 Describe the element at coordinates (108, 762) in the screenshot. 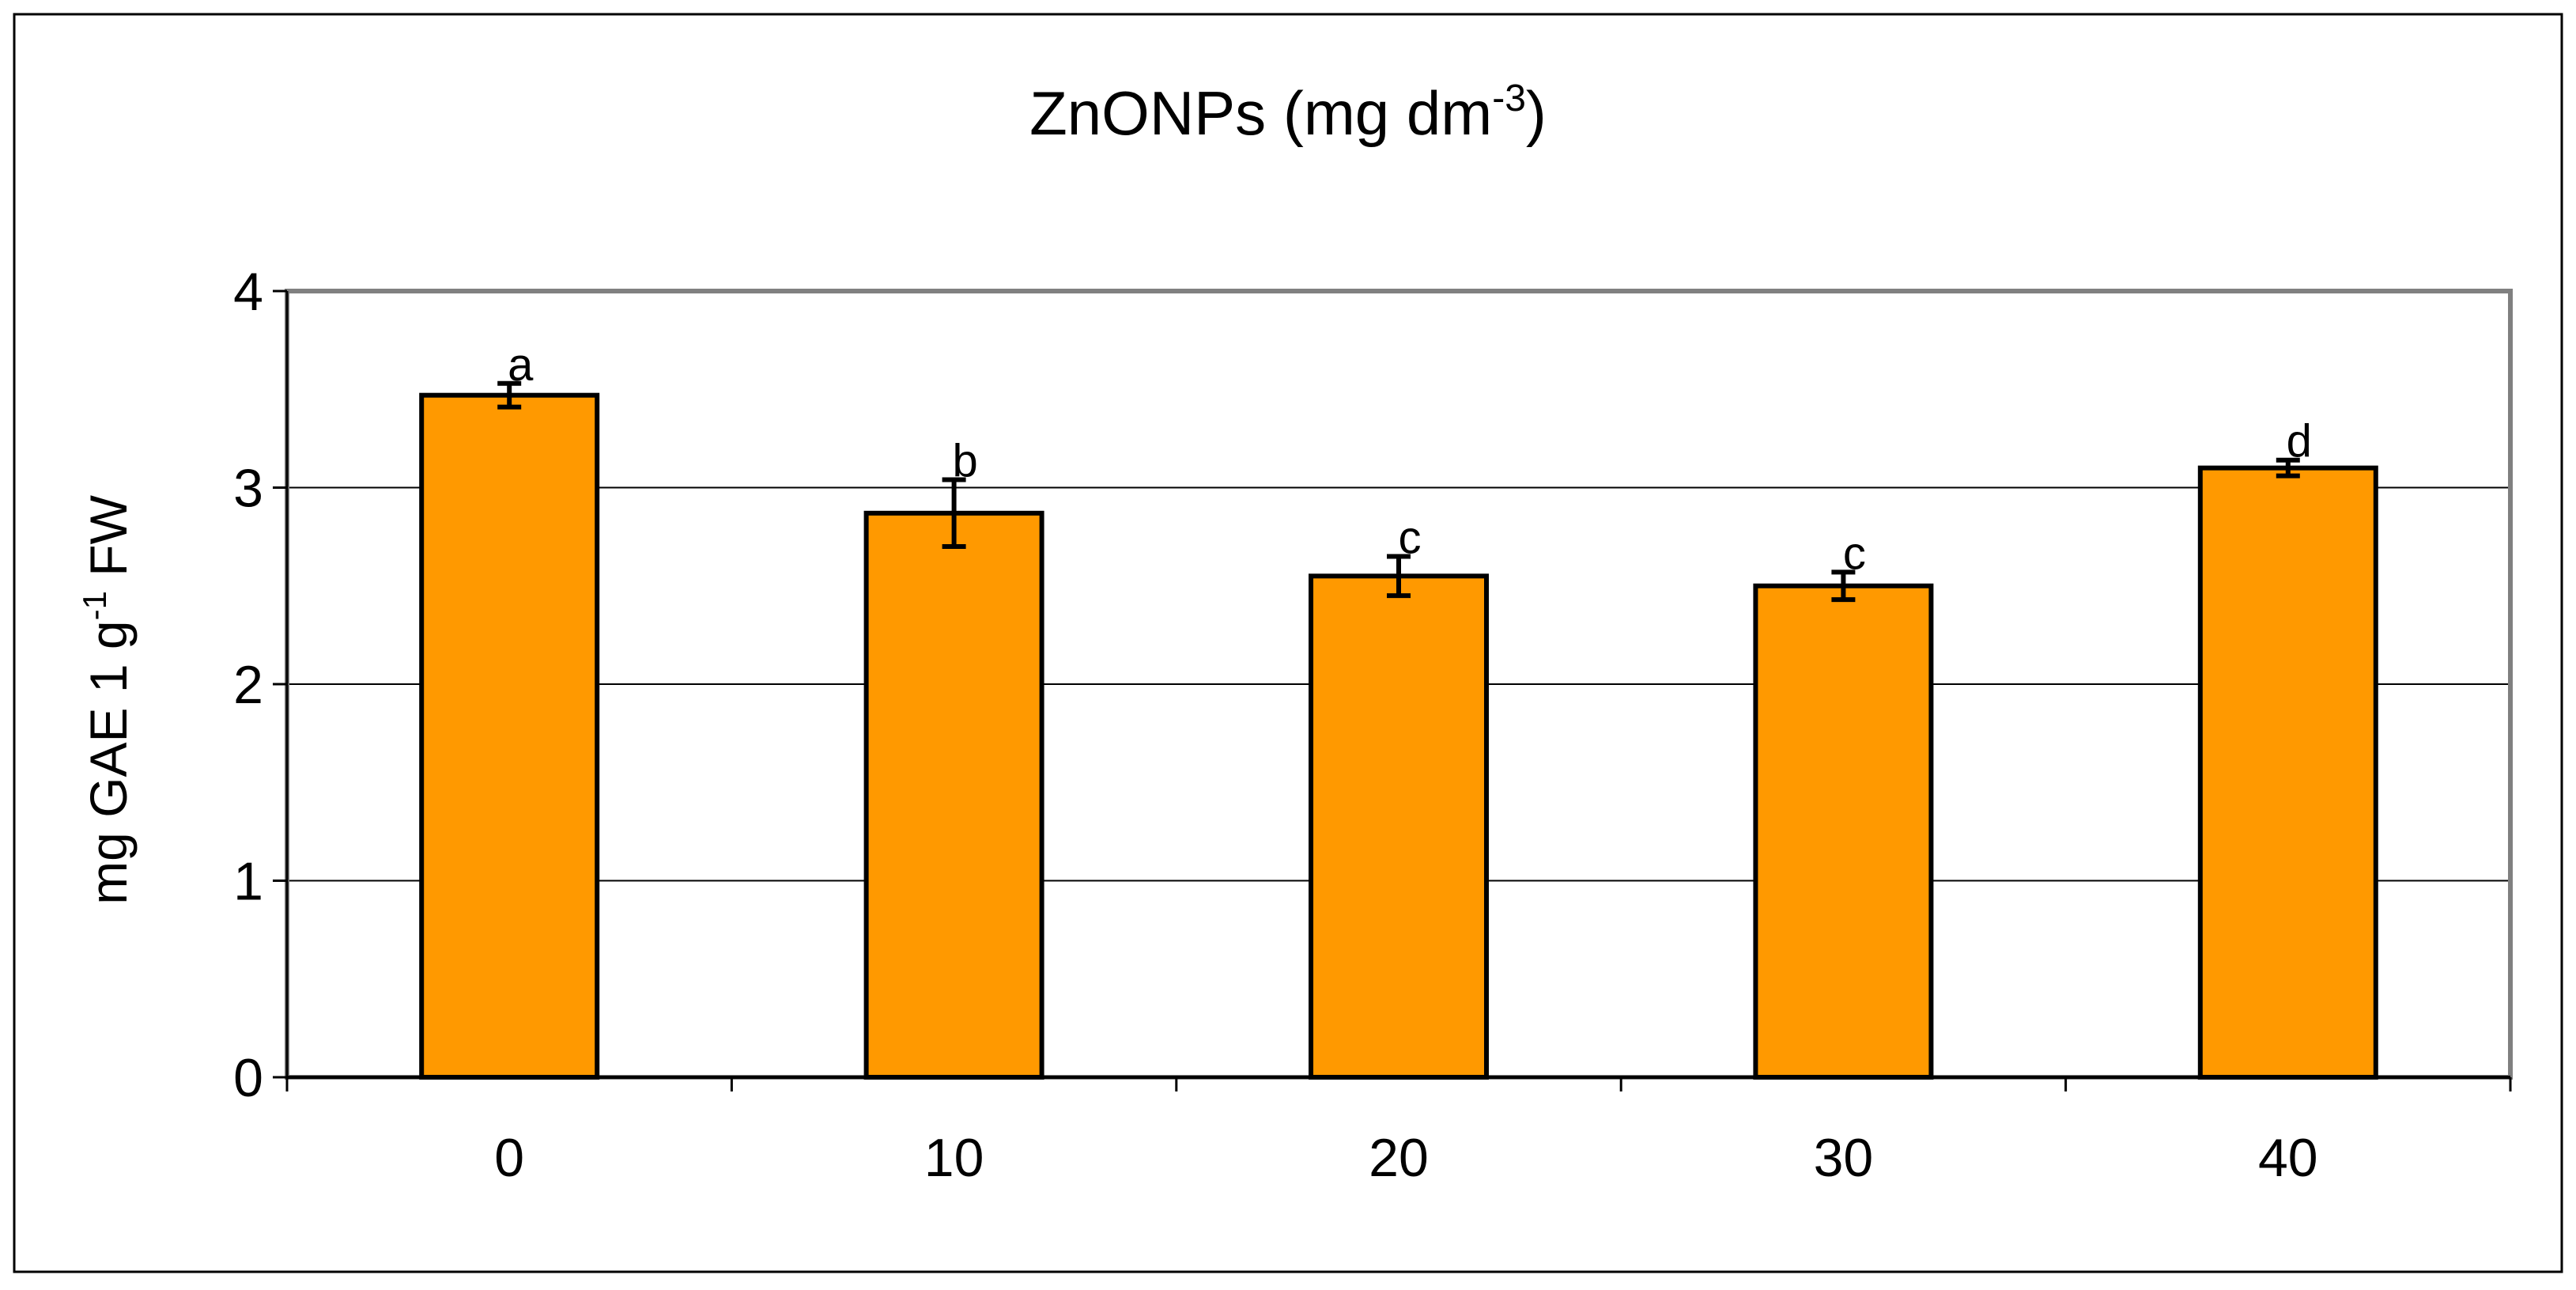

I see `y-axis-label-main: mg GAE 1 g` at that location.